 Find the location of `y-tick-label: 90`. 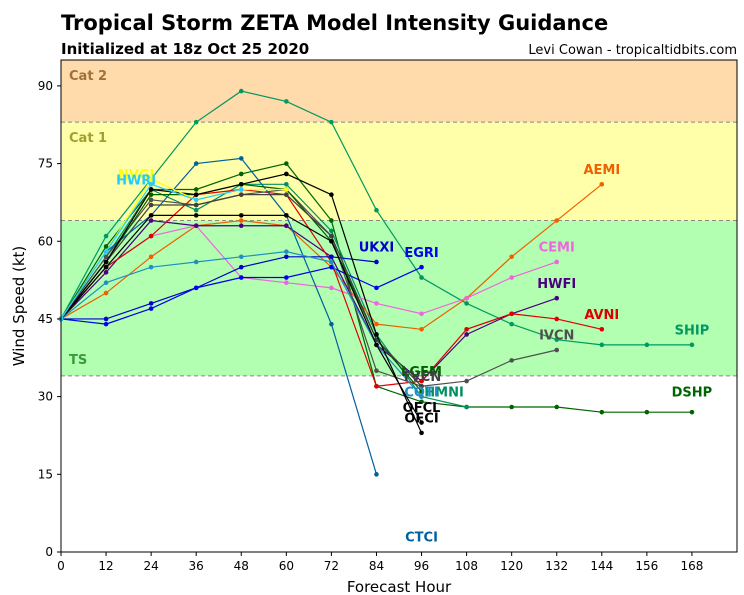

y-tick-label: 90 is located at coordinates (45, 86).